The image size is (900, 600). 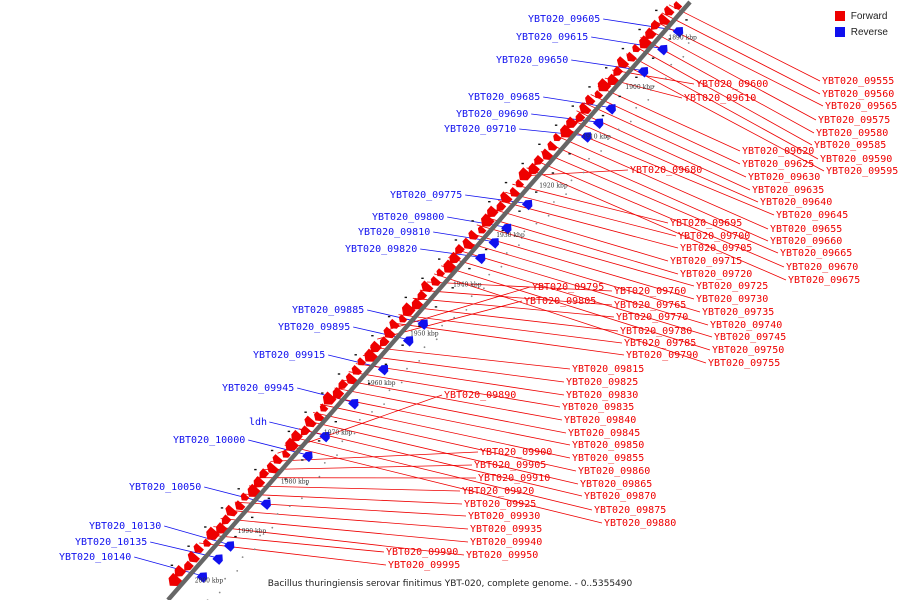 What do you see at coordinates (682, 38) in the screenshot?
I see `kbp-tick-label: 1890 kbp` at bounding box center [682, 38].